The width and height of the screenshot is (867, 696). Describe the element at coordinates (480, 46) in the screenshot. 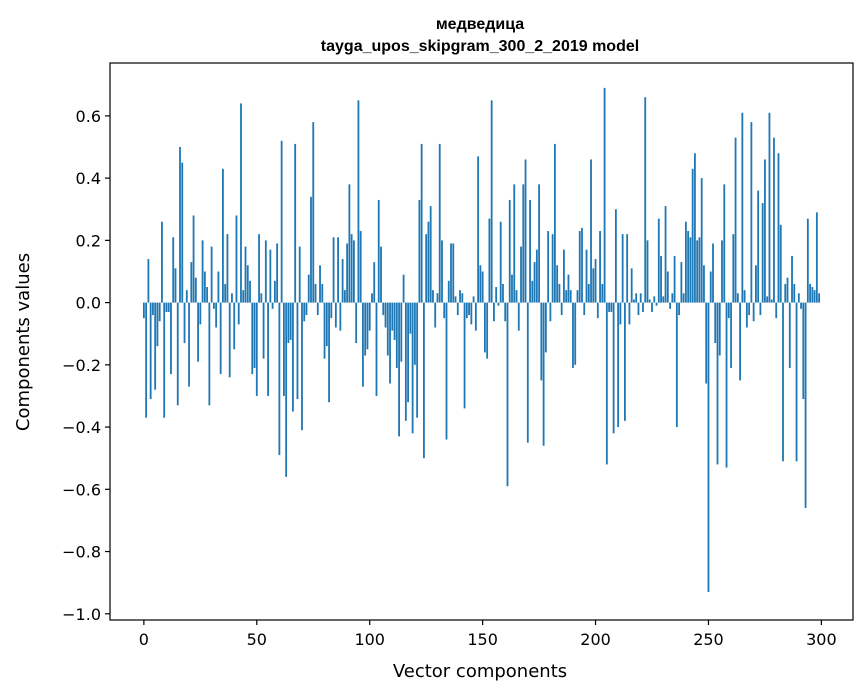

I see `chart-subtitle: tayga_upos_skipgram_300_2_2019 model` at that location.